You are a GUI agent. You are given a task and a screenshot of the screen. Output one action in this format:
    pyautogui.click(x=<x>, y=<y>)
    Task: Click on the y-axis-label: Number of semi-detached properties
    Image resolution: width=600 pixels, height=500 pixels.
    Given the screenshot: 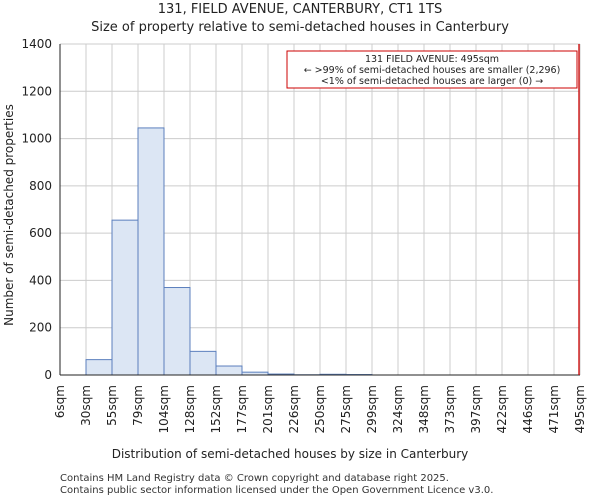 What is the action you would take?
    pyautogui.click(x=9, y=215)
    